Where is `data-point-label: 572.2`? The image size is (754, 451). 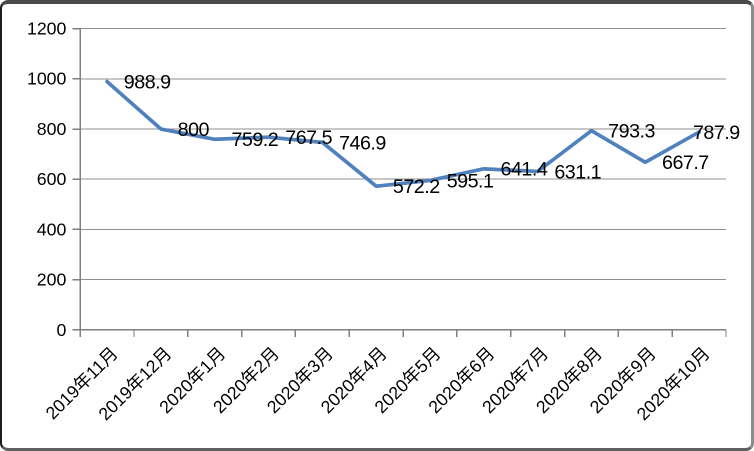 data-point-label: 572.2 is located at coordinates (416, 187).